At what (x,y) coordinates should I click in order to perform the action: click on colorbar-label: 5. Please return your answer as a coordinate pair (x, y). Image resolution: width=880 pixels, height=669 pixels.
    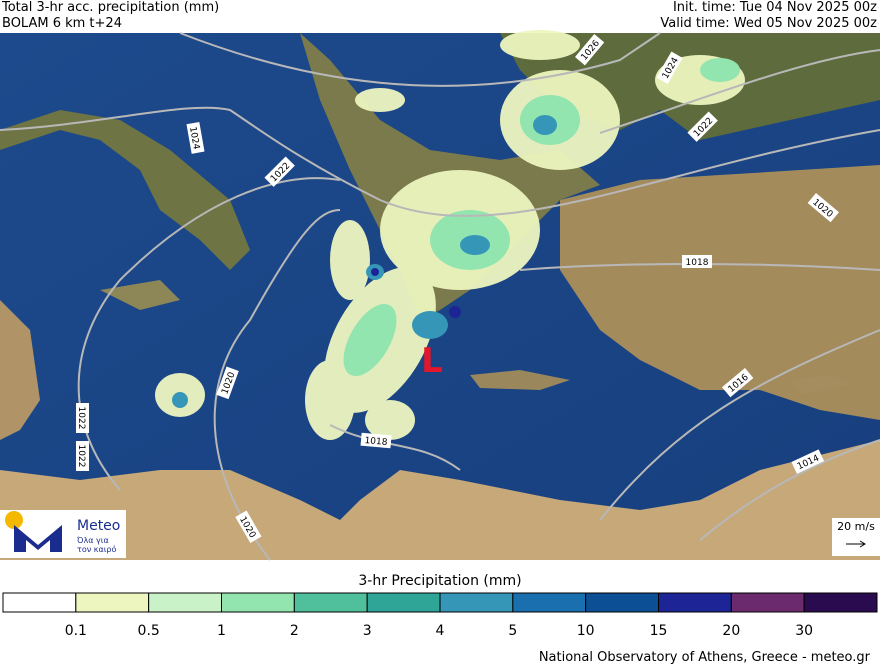
    Looking at the image, I should click on (512, 631).